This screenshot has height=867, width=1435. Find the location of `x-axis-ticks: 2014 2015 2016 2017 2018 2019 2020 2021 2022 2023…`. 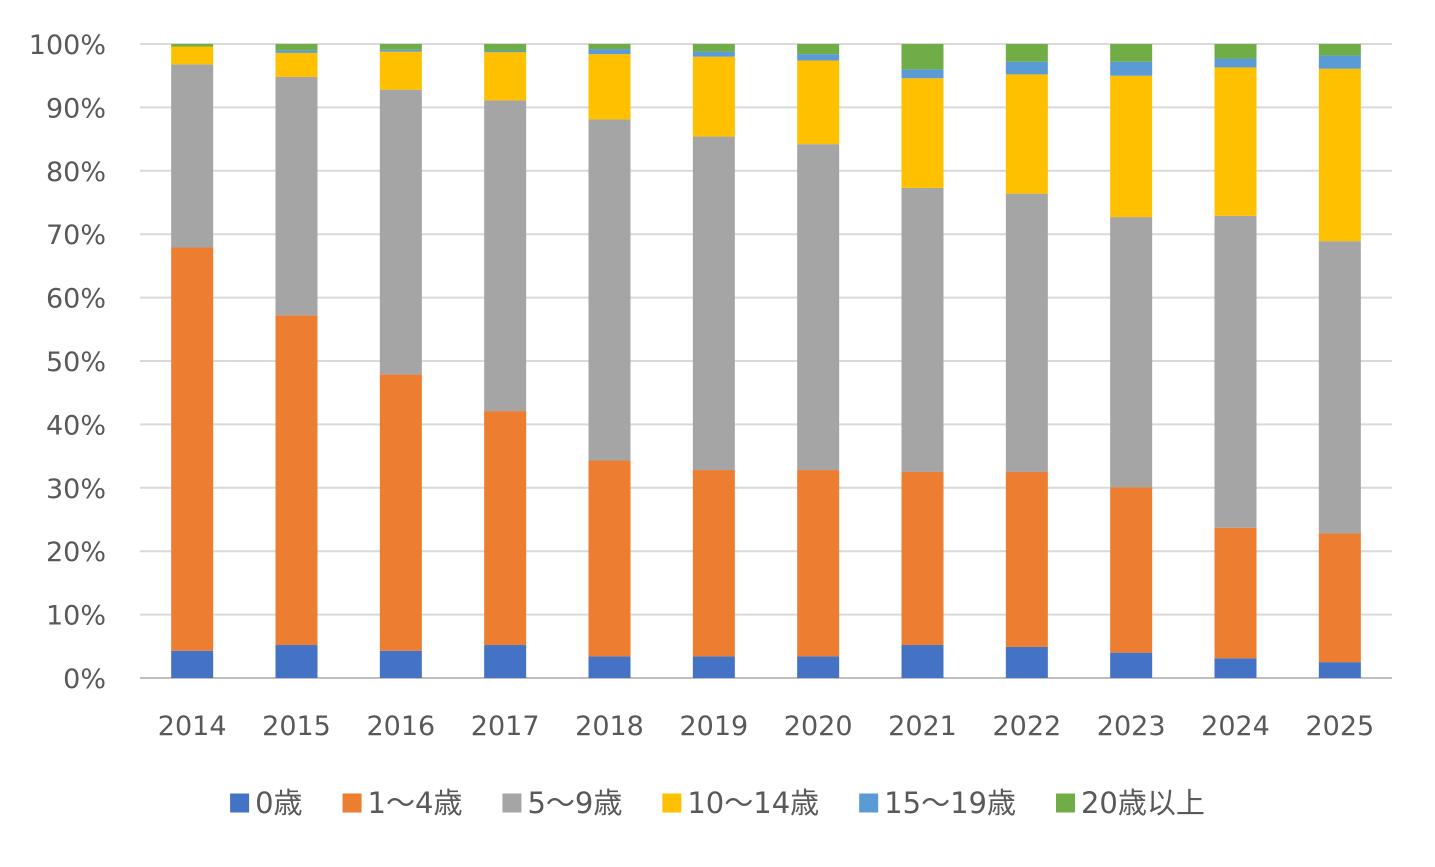

x-axis-ticks: 2014 2015 2016 2017 2018 2019 2020 2021 2022 2023… is located at coordinates (766, 726).